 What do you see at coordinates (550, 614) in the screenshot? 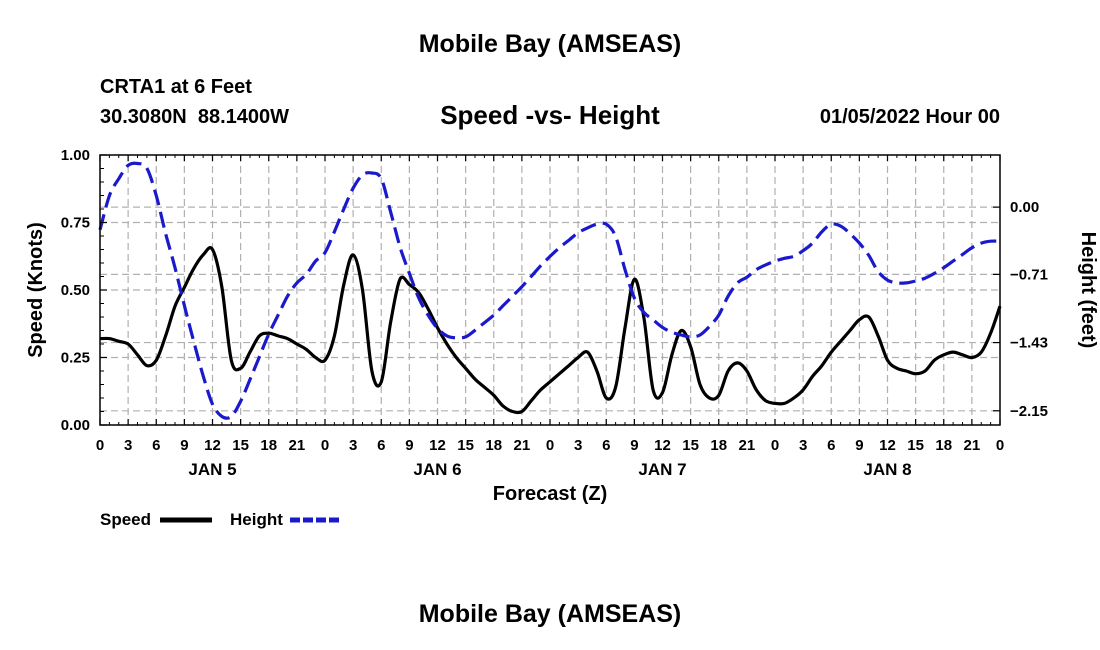
I see `footer-region-title: Mobile Bay (AMSEAS)` at bounding box center [550, 614].